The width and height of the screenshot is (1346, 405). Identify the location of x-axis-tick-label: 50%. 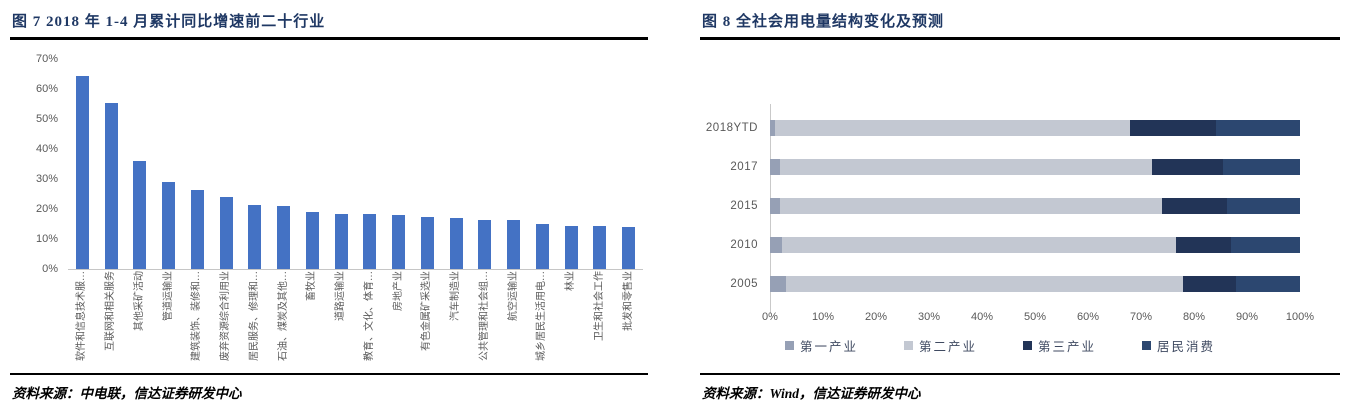
(1035, 317).